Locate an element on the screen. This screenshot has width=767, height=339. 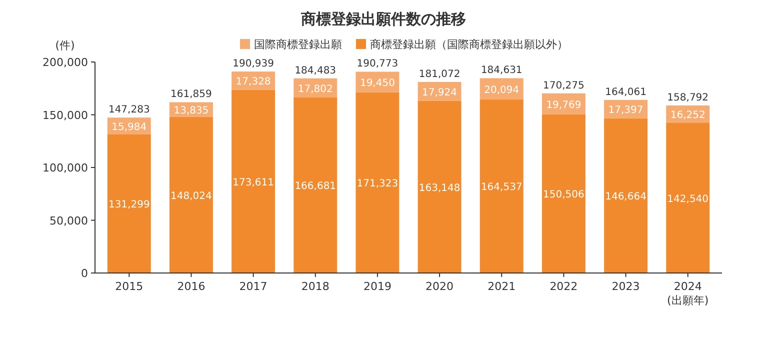
data-label: 17,802 is located at coordinates (315, 89).